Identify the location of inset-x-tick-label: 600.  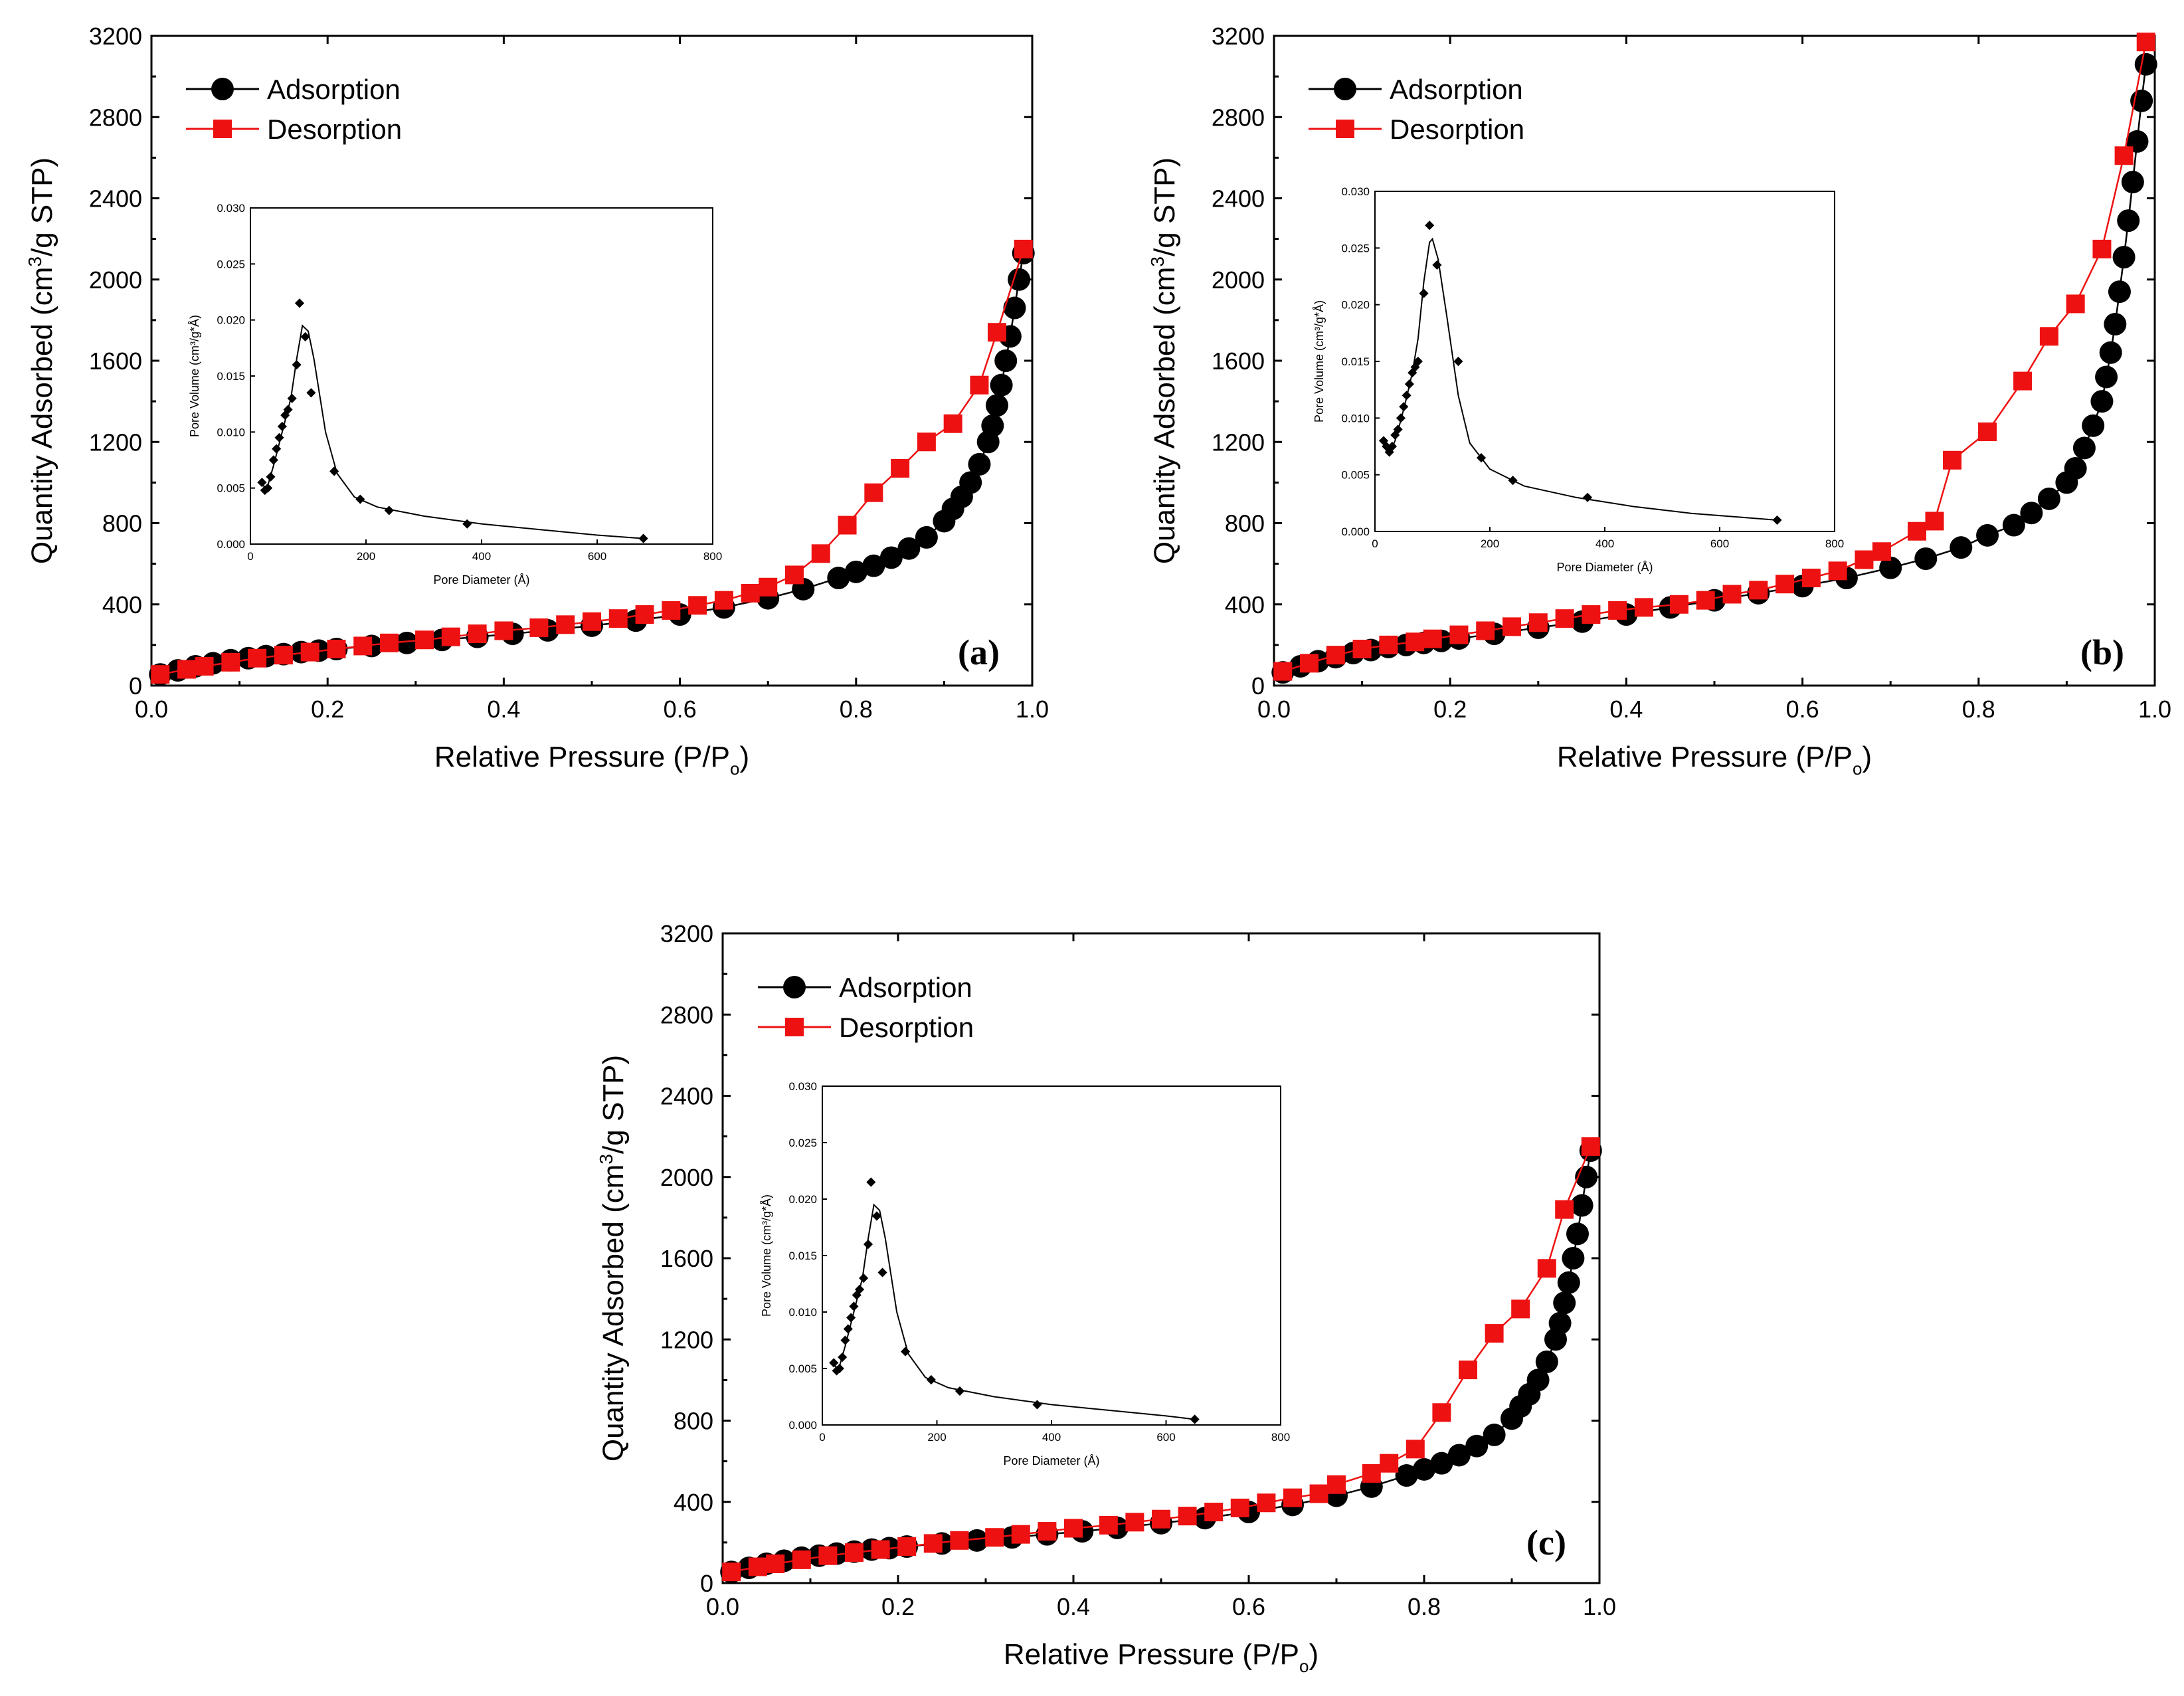
(597, 556).